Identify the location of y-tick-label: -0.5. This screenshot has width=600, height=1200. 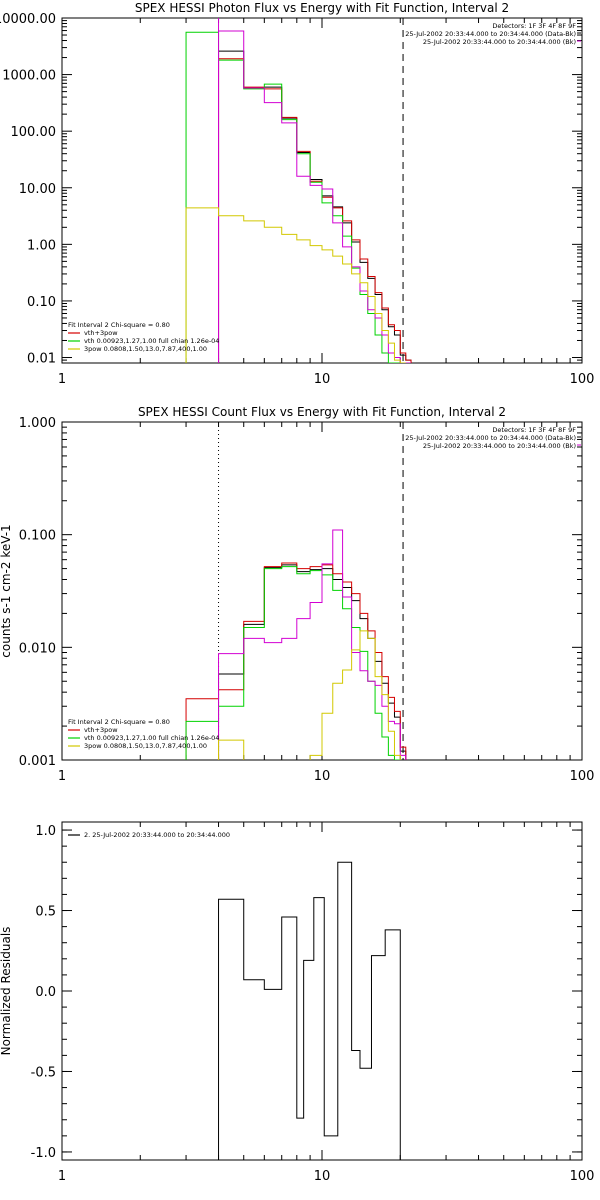
(43, 1072).